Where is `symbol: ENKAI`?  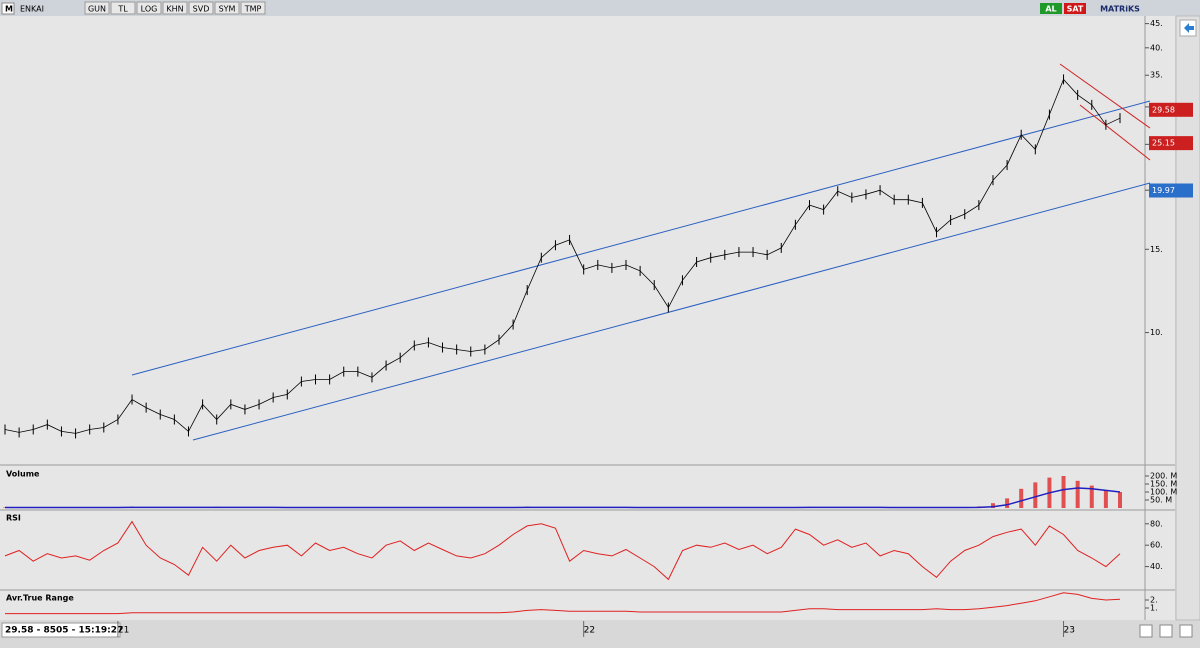
symbol: ENKAI is located at coordinates (32, 9).